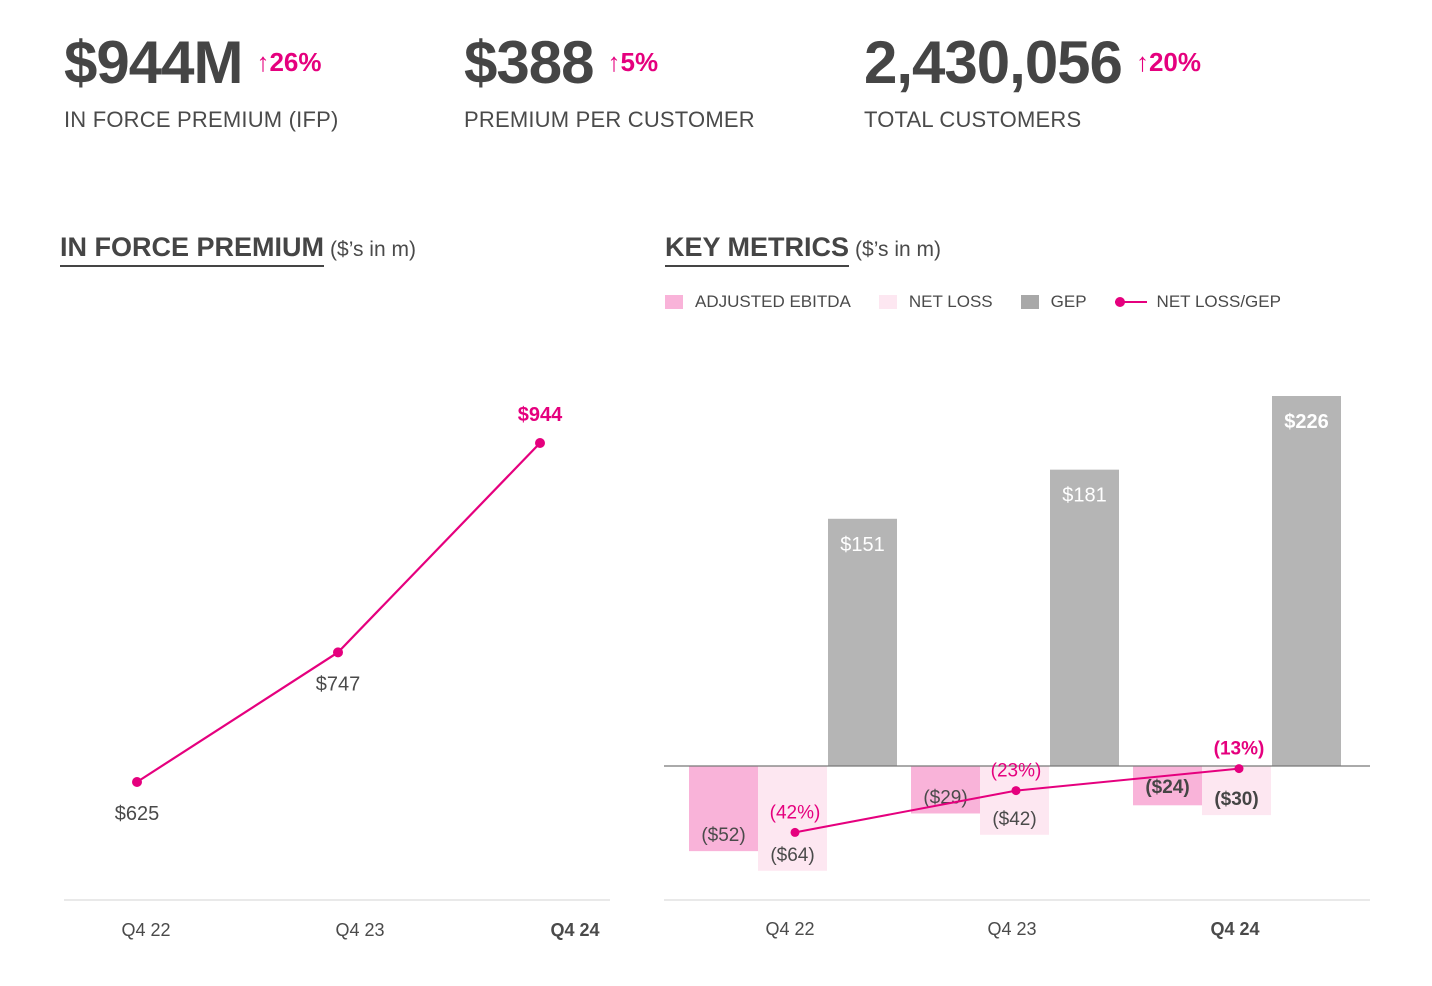  What do you see at coordinates (192, 249) in the screenshot?
I see `chart-title: IN FORCE PREMIUM` at bounding box center [192, 249].